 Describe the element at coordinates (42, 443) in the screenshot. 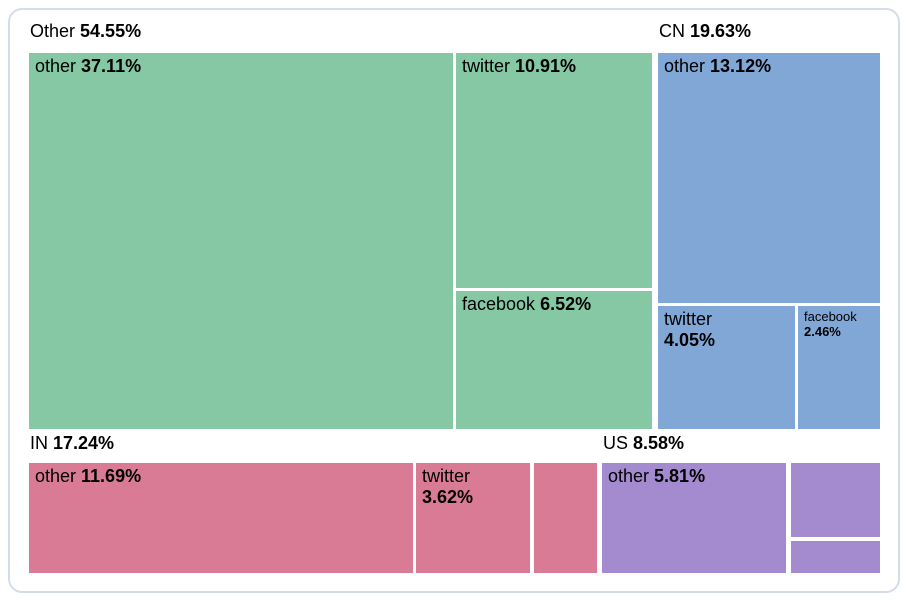

I see `group-label: IN` at that location.